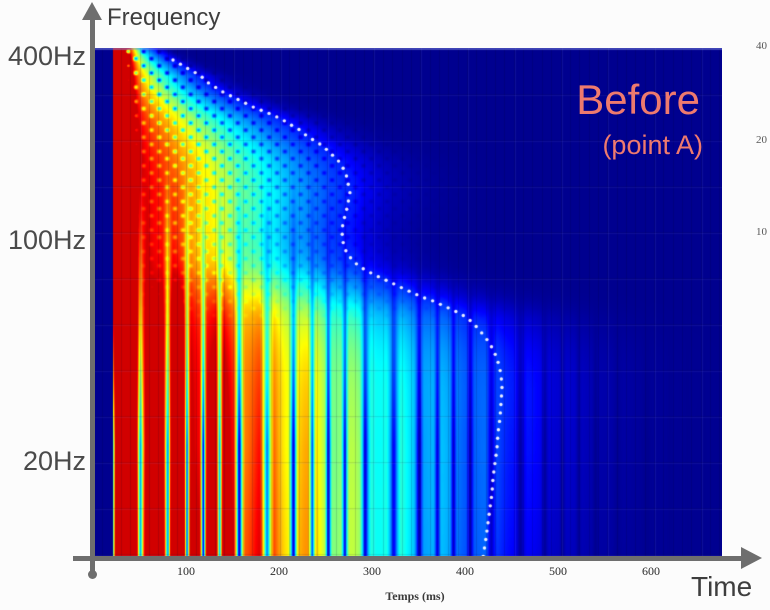 This screenshot has height=610, width=770. What do you see at coordinates (638, 99) in the screenshot?
I see `annotation-before: Before` at bounding box center [638, 99].